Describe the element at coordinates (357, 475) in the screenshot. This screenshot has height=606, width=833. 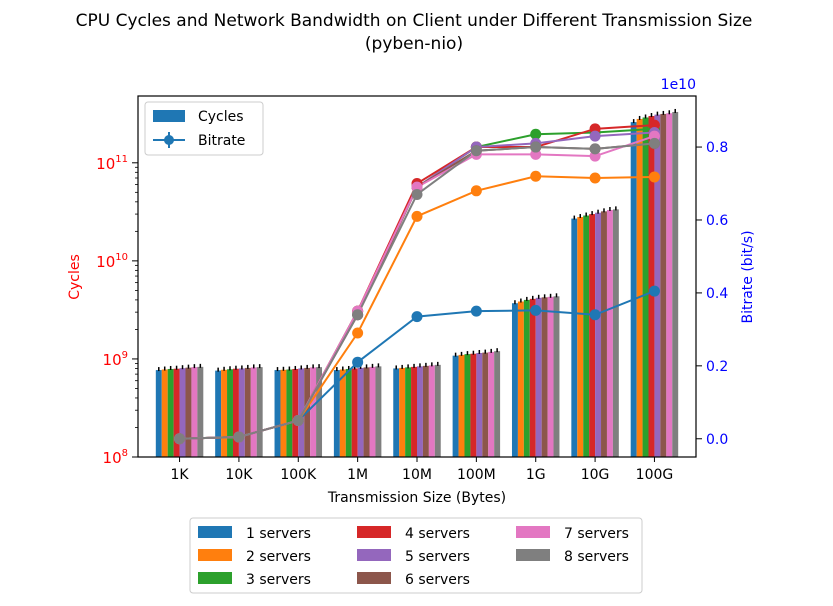
I see `x-tick-label: 1M` at that location.